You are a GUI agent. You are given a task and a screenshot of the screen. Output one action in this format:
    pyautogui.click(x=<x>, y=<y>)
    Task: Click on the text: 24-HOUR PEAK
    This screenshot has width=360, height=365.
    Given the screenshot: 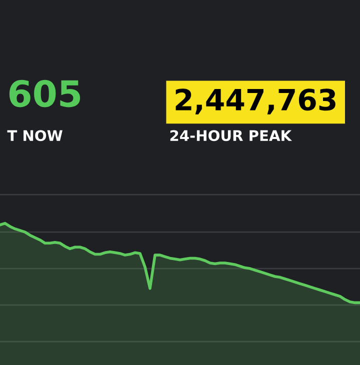 What is the action you would take?
    pyautogui.click(x=231, y=136)
    